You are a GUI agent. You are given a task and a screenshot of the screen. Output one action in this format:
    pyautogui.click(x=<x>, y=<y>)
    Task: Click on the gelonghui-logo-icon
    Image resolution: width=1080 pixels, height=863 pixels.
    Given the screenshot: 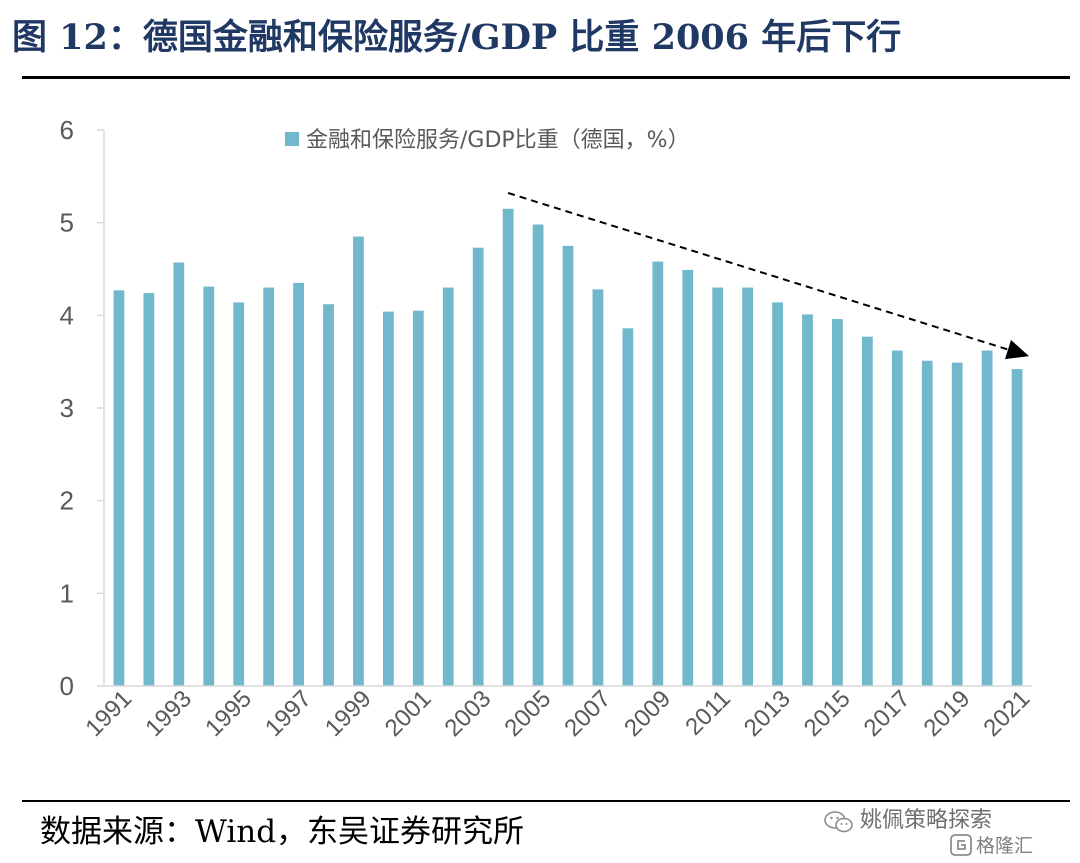 What is the action you would take?
    pyautogui.click(x=961, y=845)
    